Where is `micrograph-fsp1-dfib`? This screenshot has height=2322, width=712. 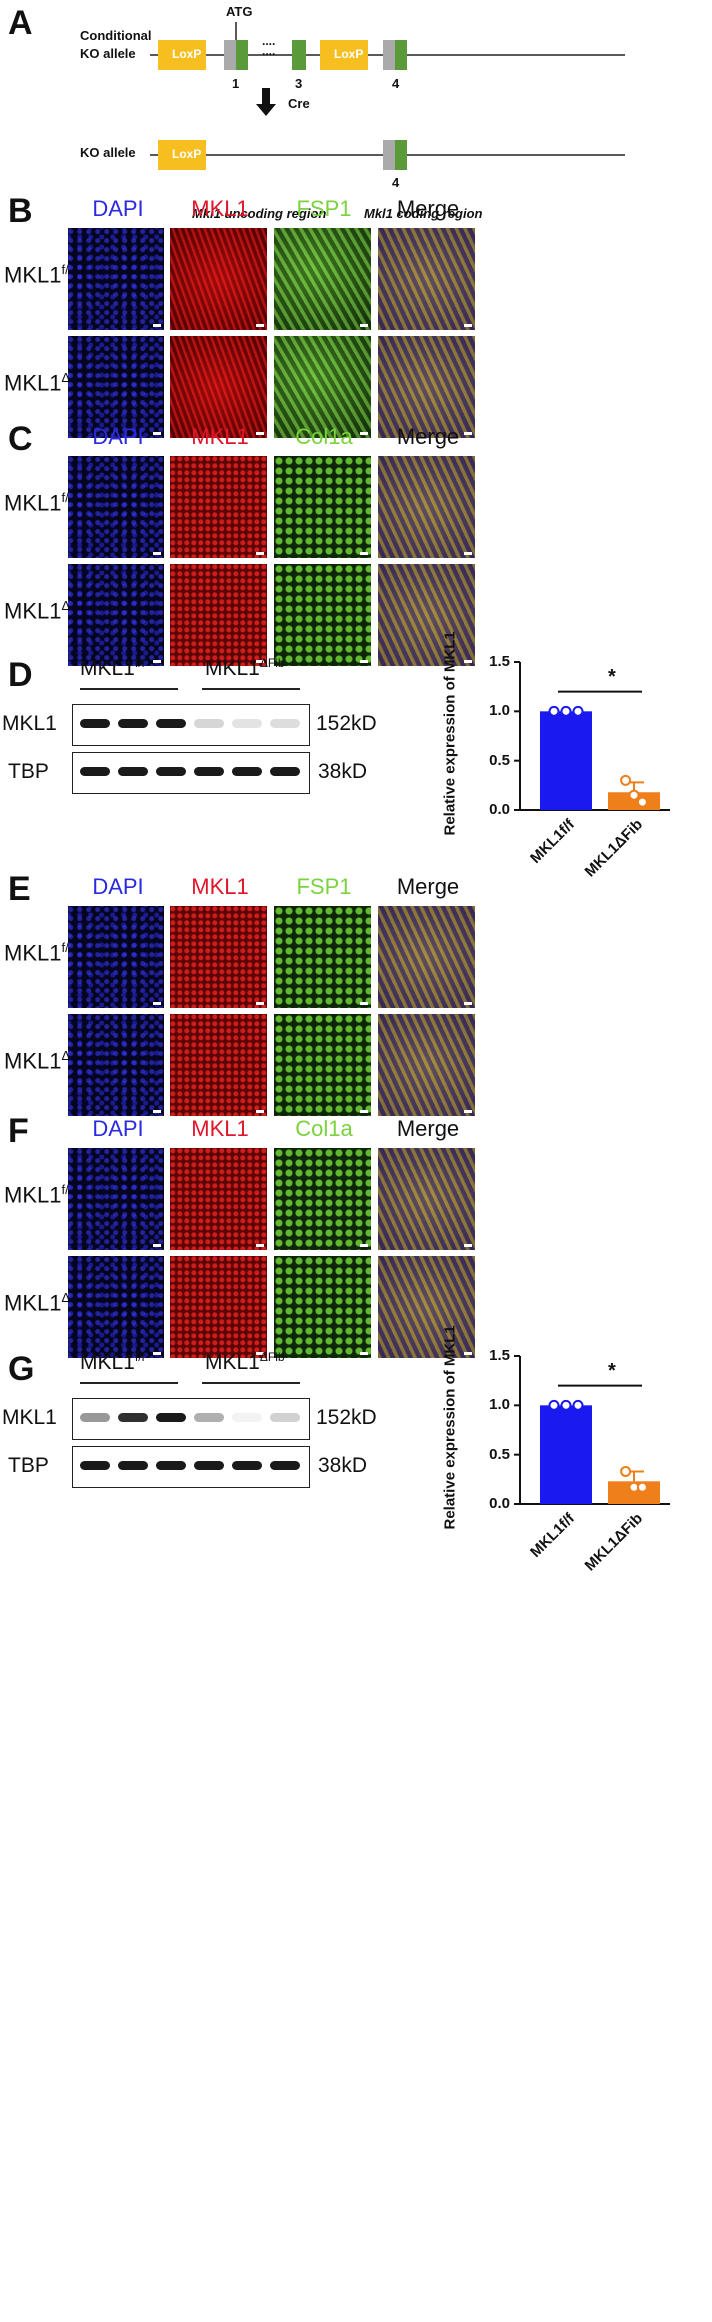 micrograph-fsp1-dfib is located at coordinates (322, 387).